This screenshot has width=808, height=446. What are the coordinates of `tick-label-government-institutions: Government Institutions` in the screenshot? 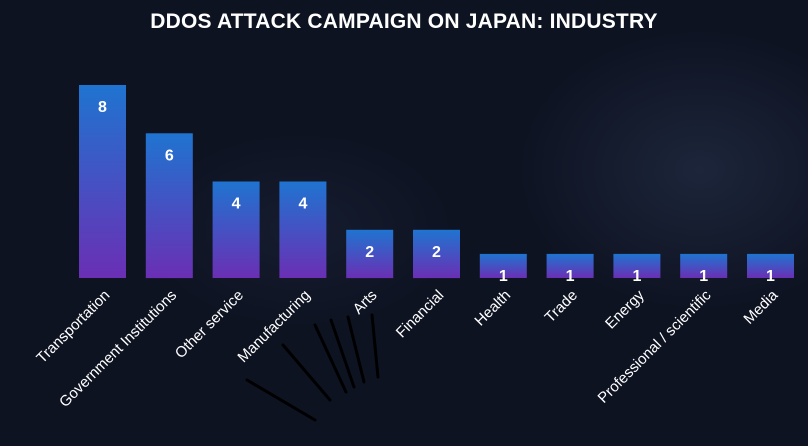 It's located at (118, 349).